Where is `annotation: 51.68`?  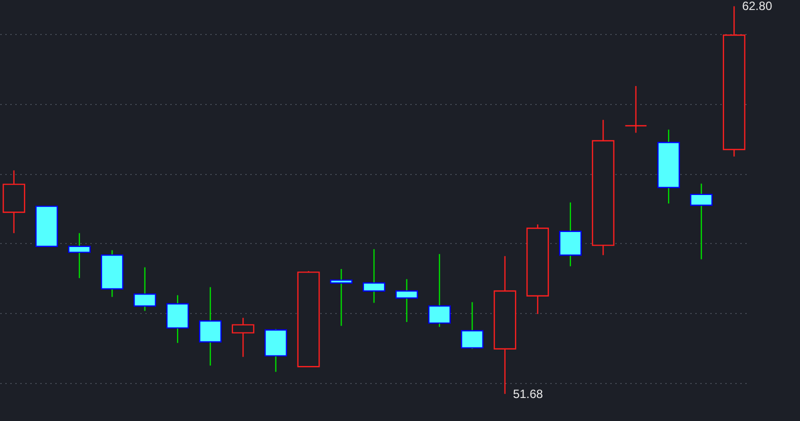 annotation: 51.68 is located at coordinates (528, 393).